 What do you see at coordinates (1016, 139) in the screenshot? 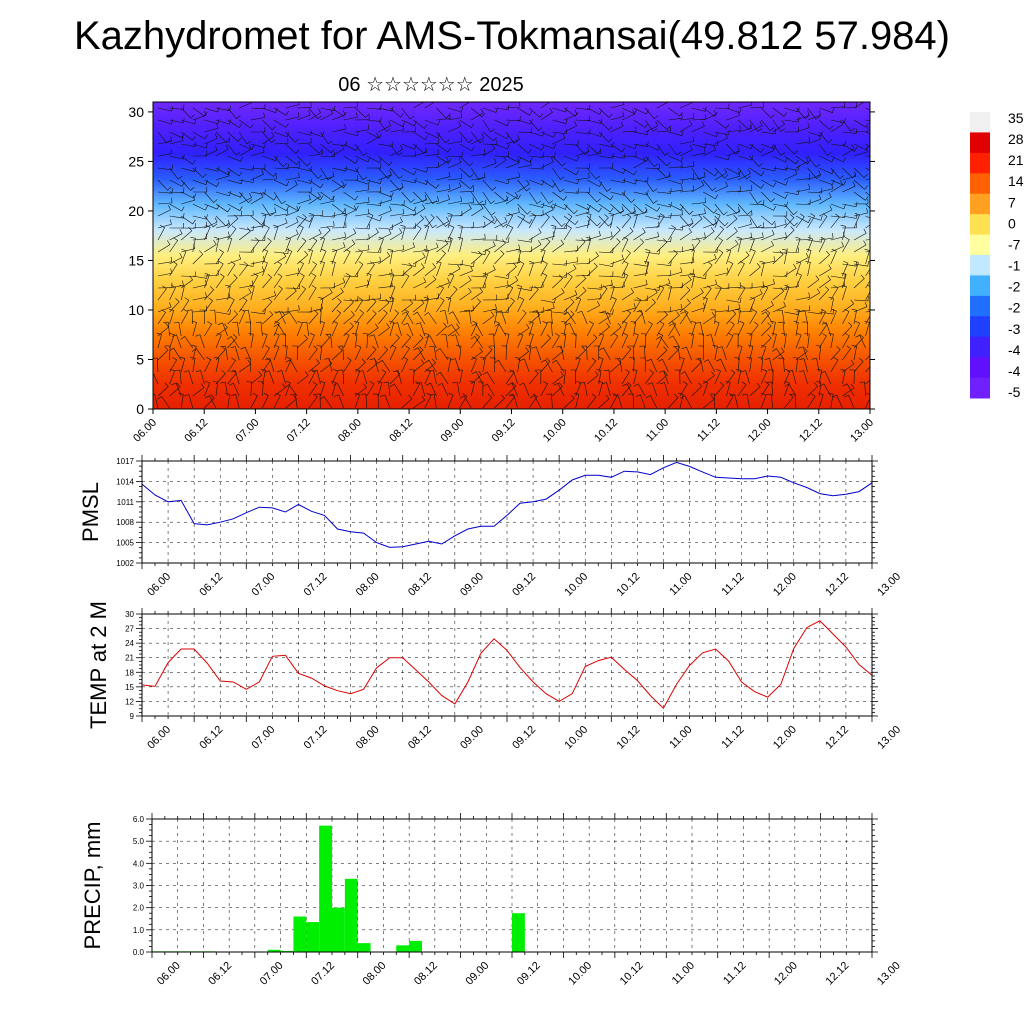
I see `colorbar-label: 28` at bounding box center [1016, 139].